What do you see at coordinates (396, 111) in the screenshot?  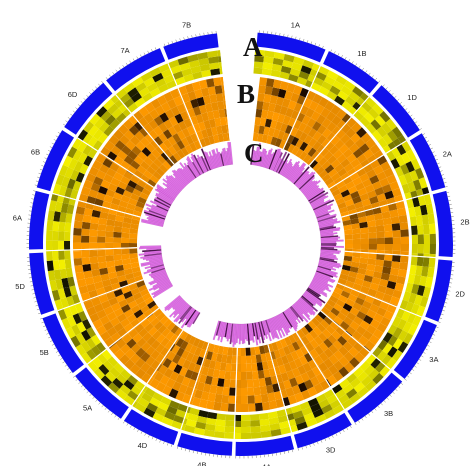 I see `karyotype-segment-1d` at bounding box center [396, 111].